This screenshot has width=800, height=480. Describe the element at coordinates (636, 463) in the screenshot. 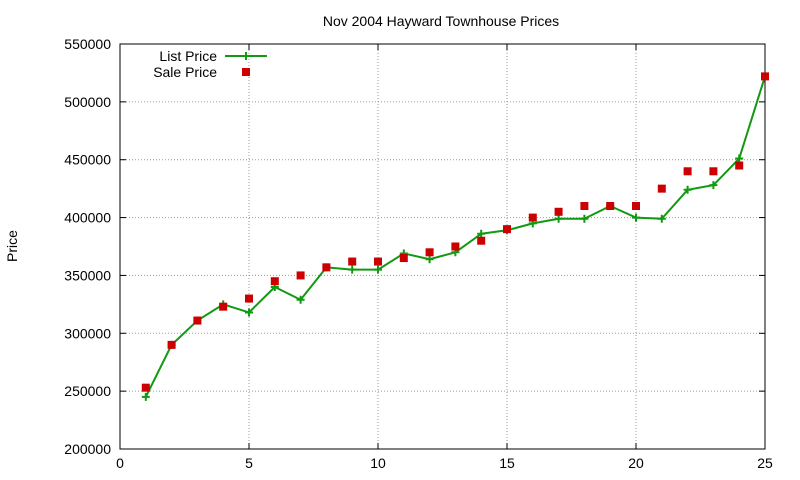

I see `x-tick-label: 20` at that location.